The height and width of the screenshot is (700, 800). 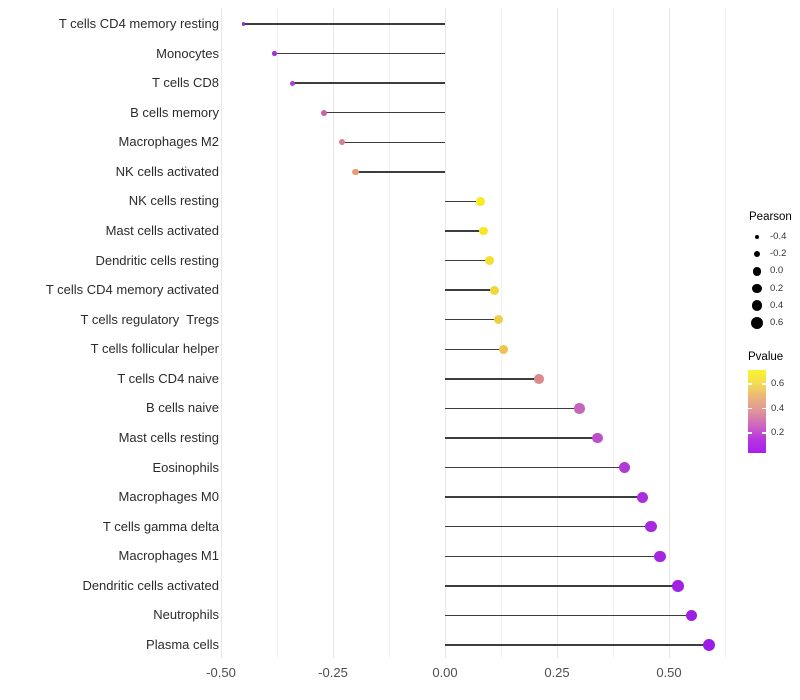 What do you see at coordinates (766, 357) in the screenshot?
I see `legend-pvalue-title: Pvalue` at bounding box center [766, 357].